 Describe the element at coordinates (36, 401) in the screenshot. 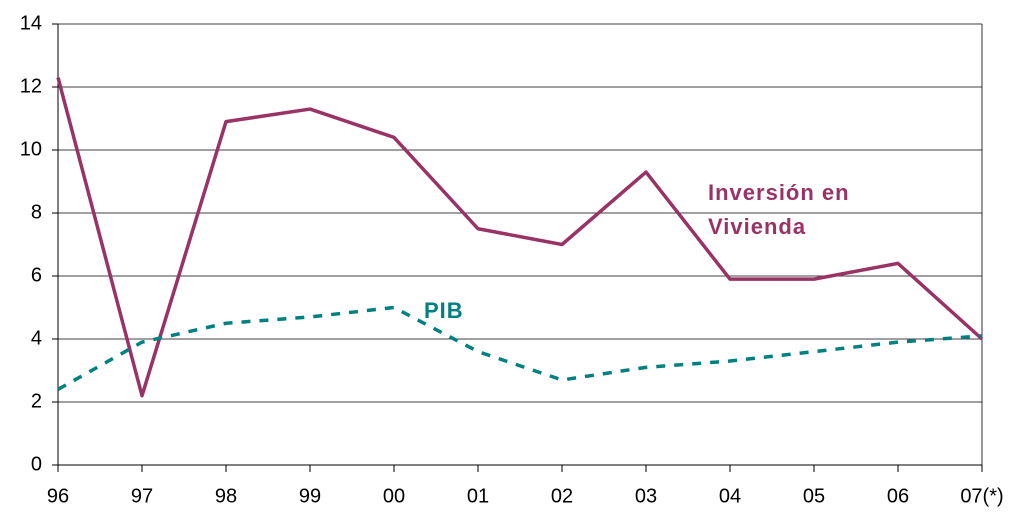

I see `y-tick-label: 2` at that location.